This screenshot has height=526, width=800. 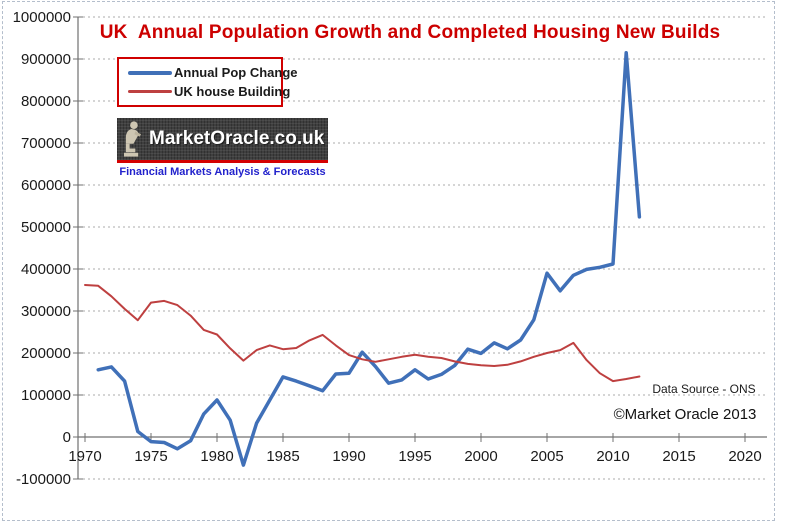 What do you see at coordinates (46, 227) in the screenshot?
I see `y-axis-label: 500000` at bounding box center [46, 227].